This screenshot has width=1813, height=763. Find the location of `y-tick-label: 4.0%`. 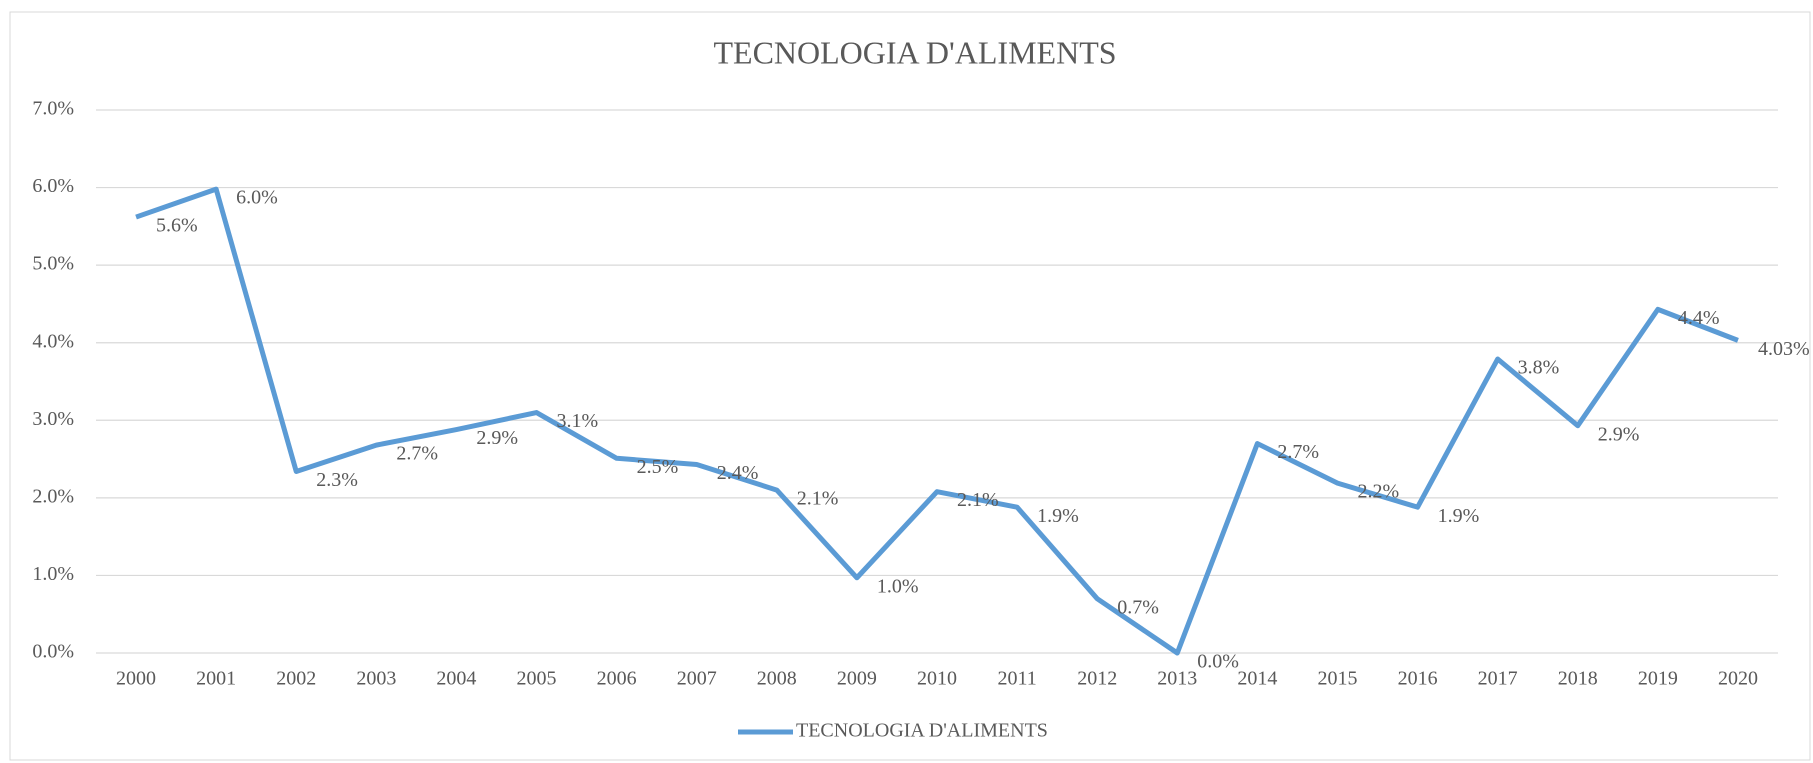

y-tick-label: 4.0% is located at coordinates (53, 341).